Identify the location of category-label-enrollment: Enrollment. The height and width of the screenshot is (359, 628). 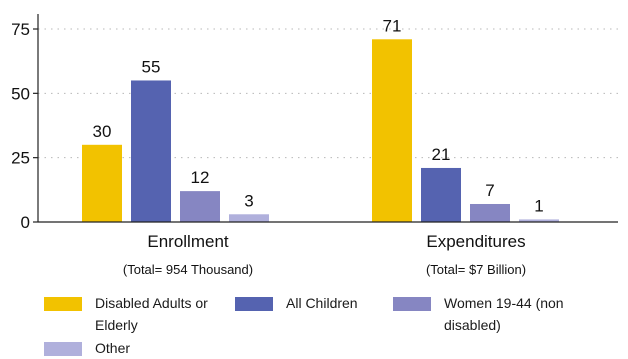
(188, 241).